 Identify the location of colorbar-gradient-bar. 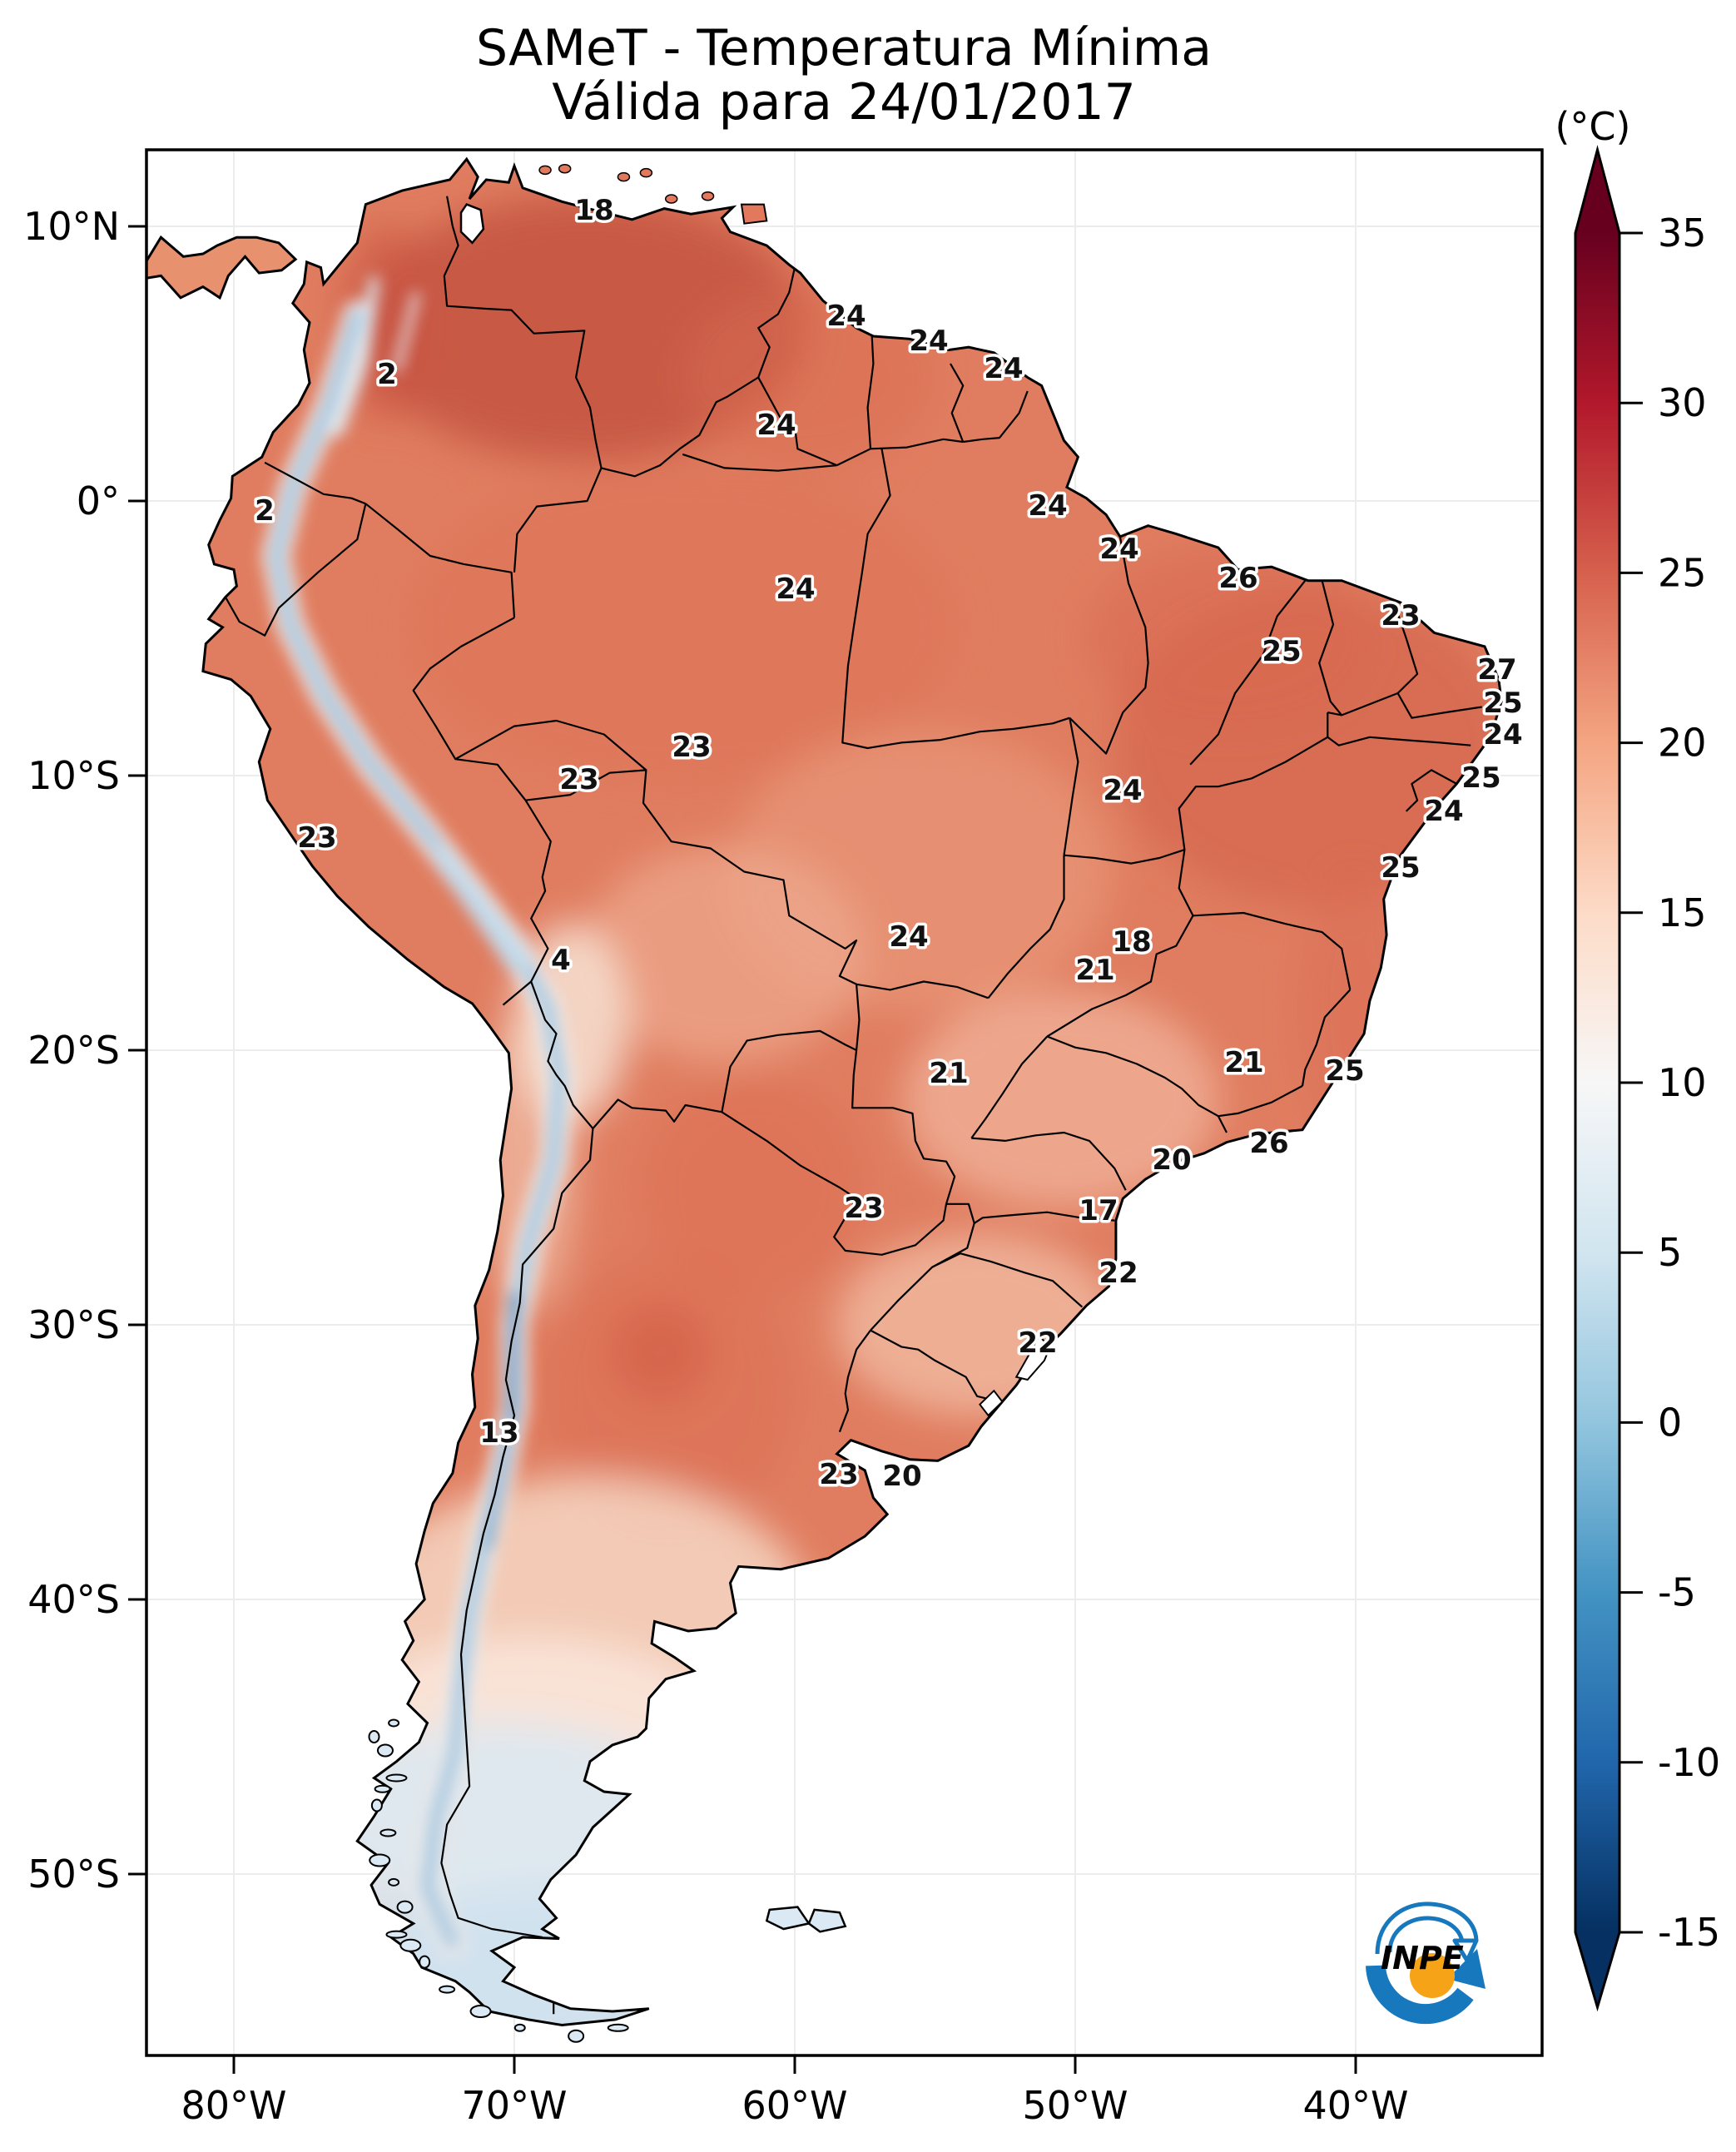
(1597, 1078).